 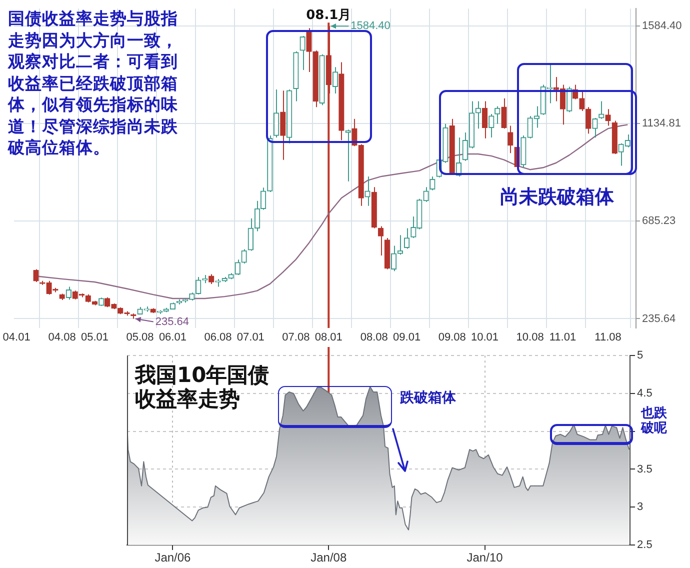 What do you see at coordinates (659, 221) in the screenshot?
I see `y-tick-label: 685.23` at bounding box center [659, 221].